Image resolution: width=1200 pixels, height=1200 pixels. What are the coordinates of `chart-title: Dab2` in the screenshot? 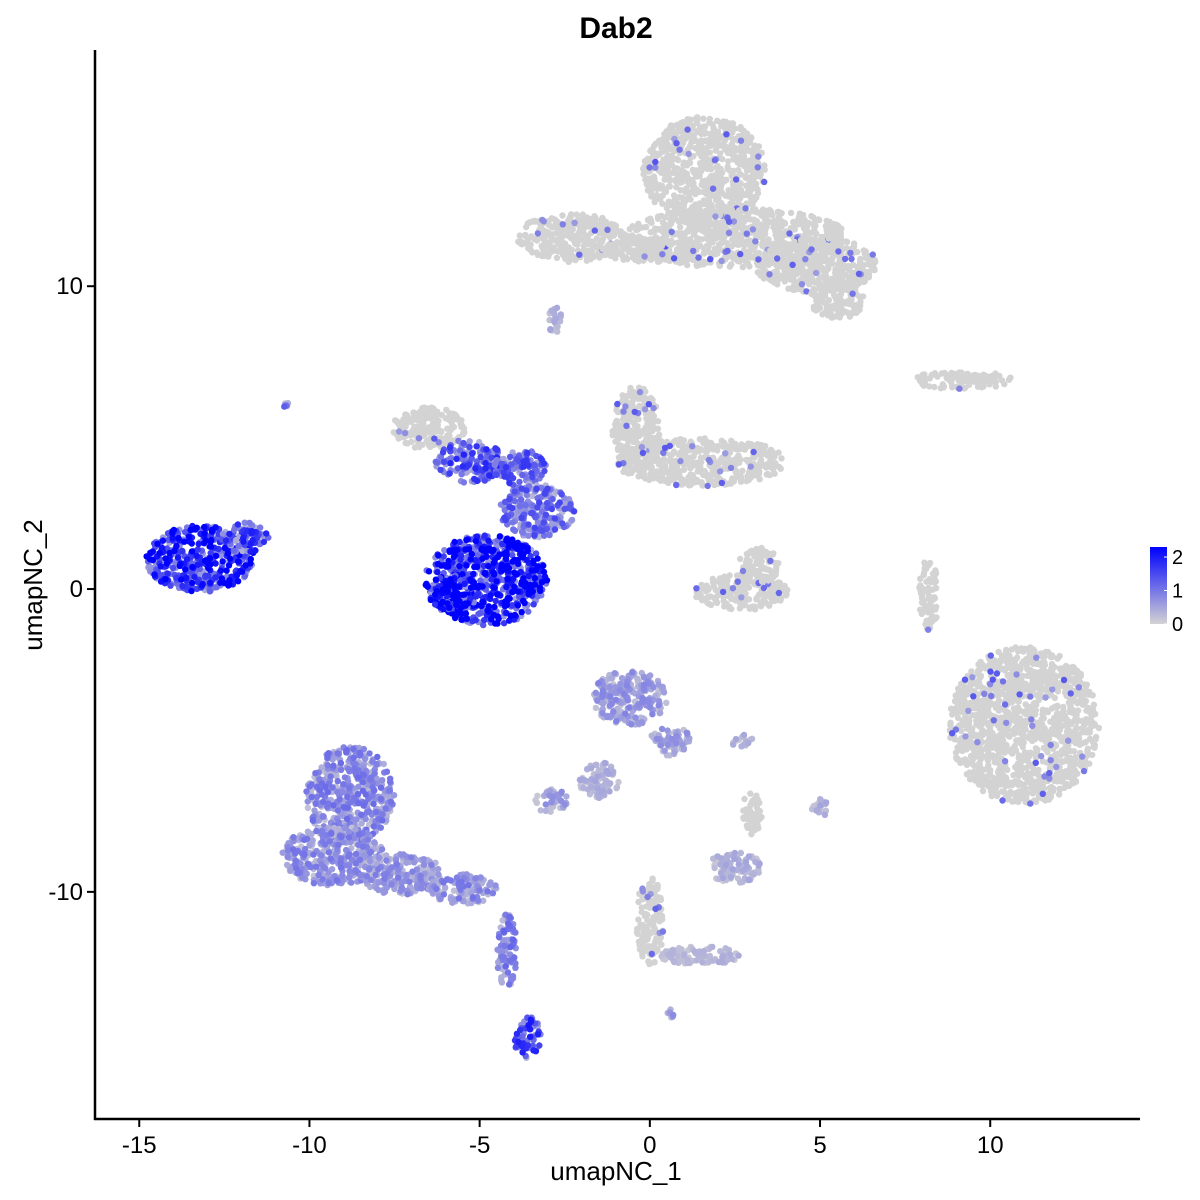 It's located at (615, 28).